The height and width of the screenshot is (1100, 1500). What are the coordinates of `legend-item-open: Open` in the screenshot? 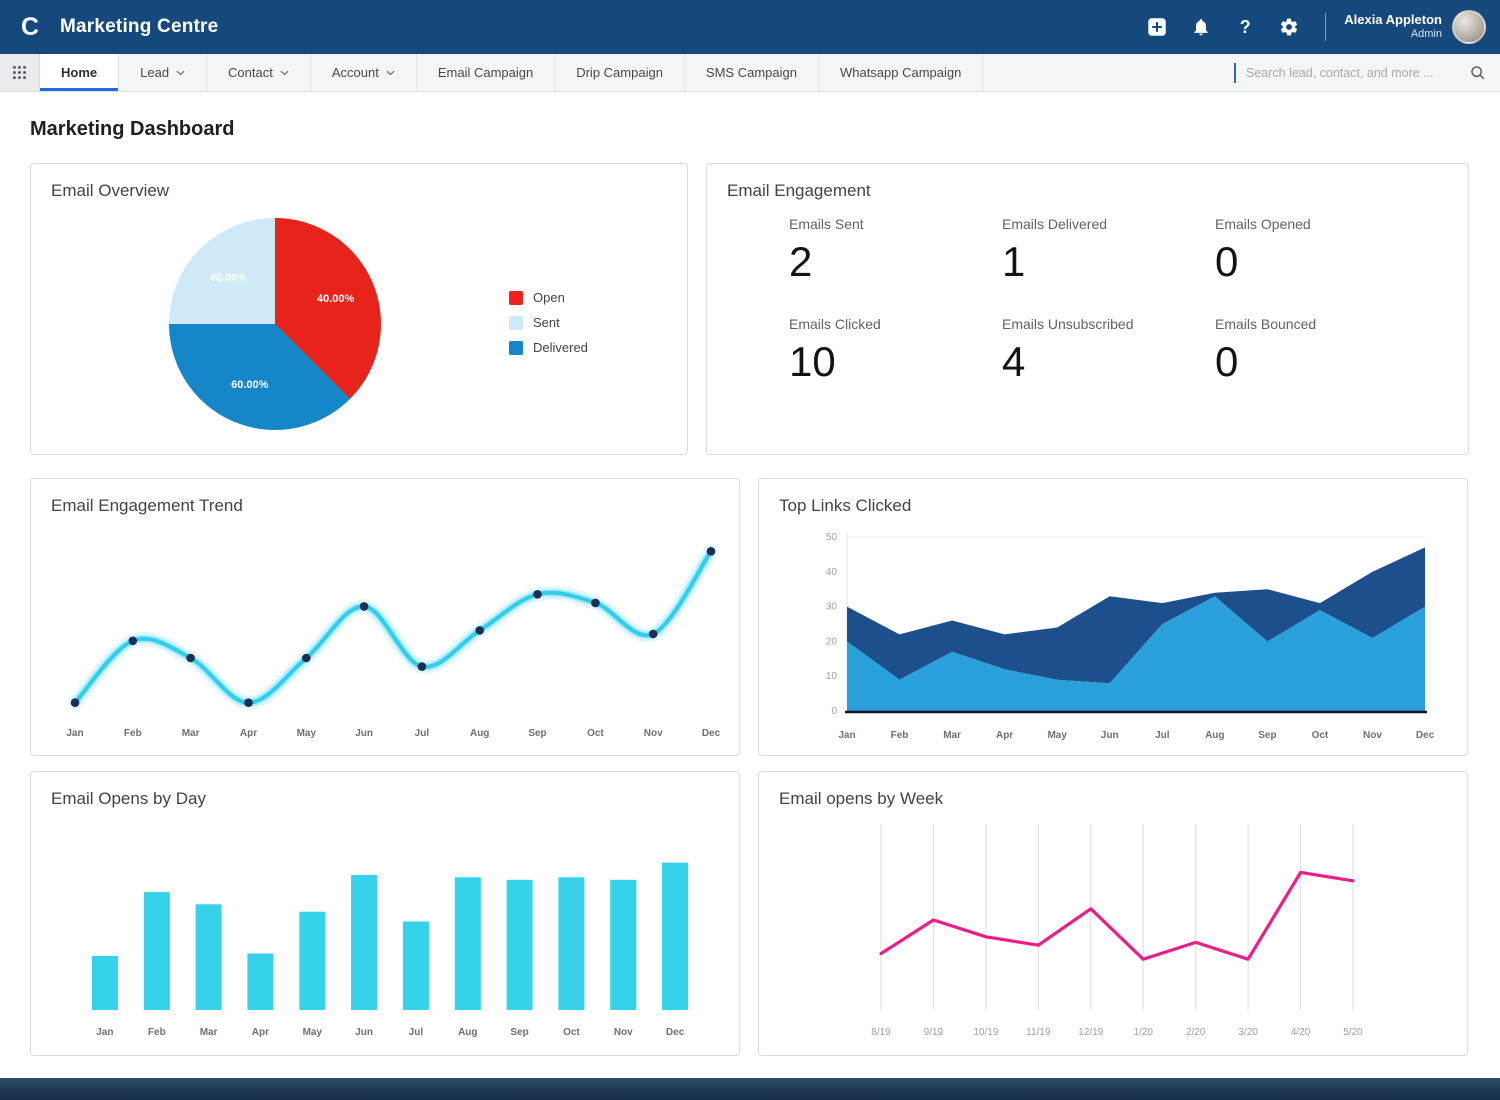 It's located at (548, 297).